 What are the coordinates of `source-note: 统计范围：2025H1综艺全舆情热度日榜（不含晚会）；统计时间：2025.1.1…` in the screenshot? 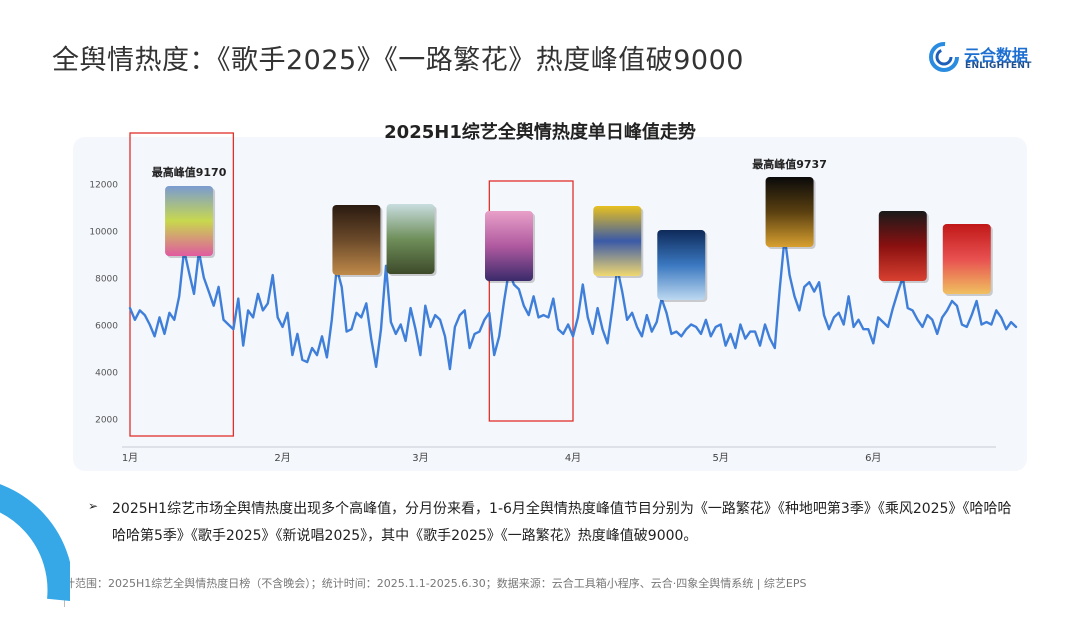 It's located at (430, 583).